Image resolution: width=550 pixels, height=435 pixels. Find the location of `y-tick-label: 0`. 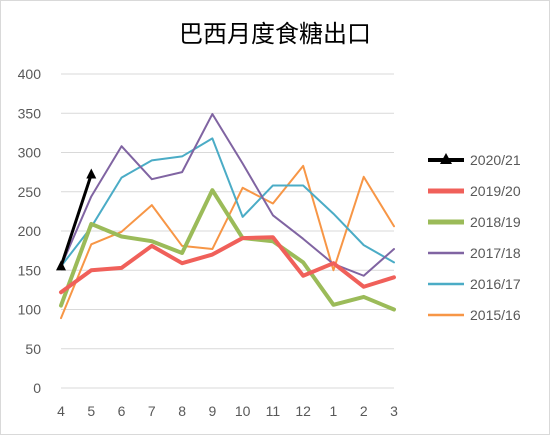

y-tick-label: 0 is located at coordinates (37, 388).